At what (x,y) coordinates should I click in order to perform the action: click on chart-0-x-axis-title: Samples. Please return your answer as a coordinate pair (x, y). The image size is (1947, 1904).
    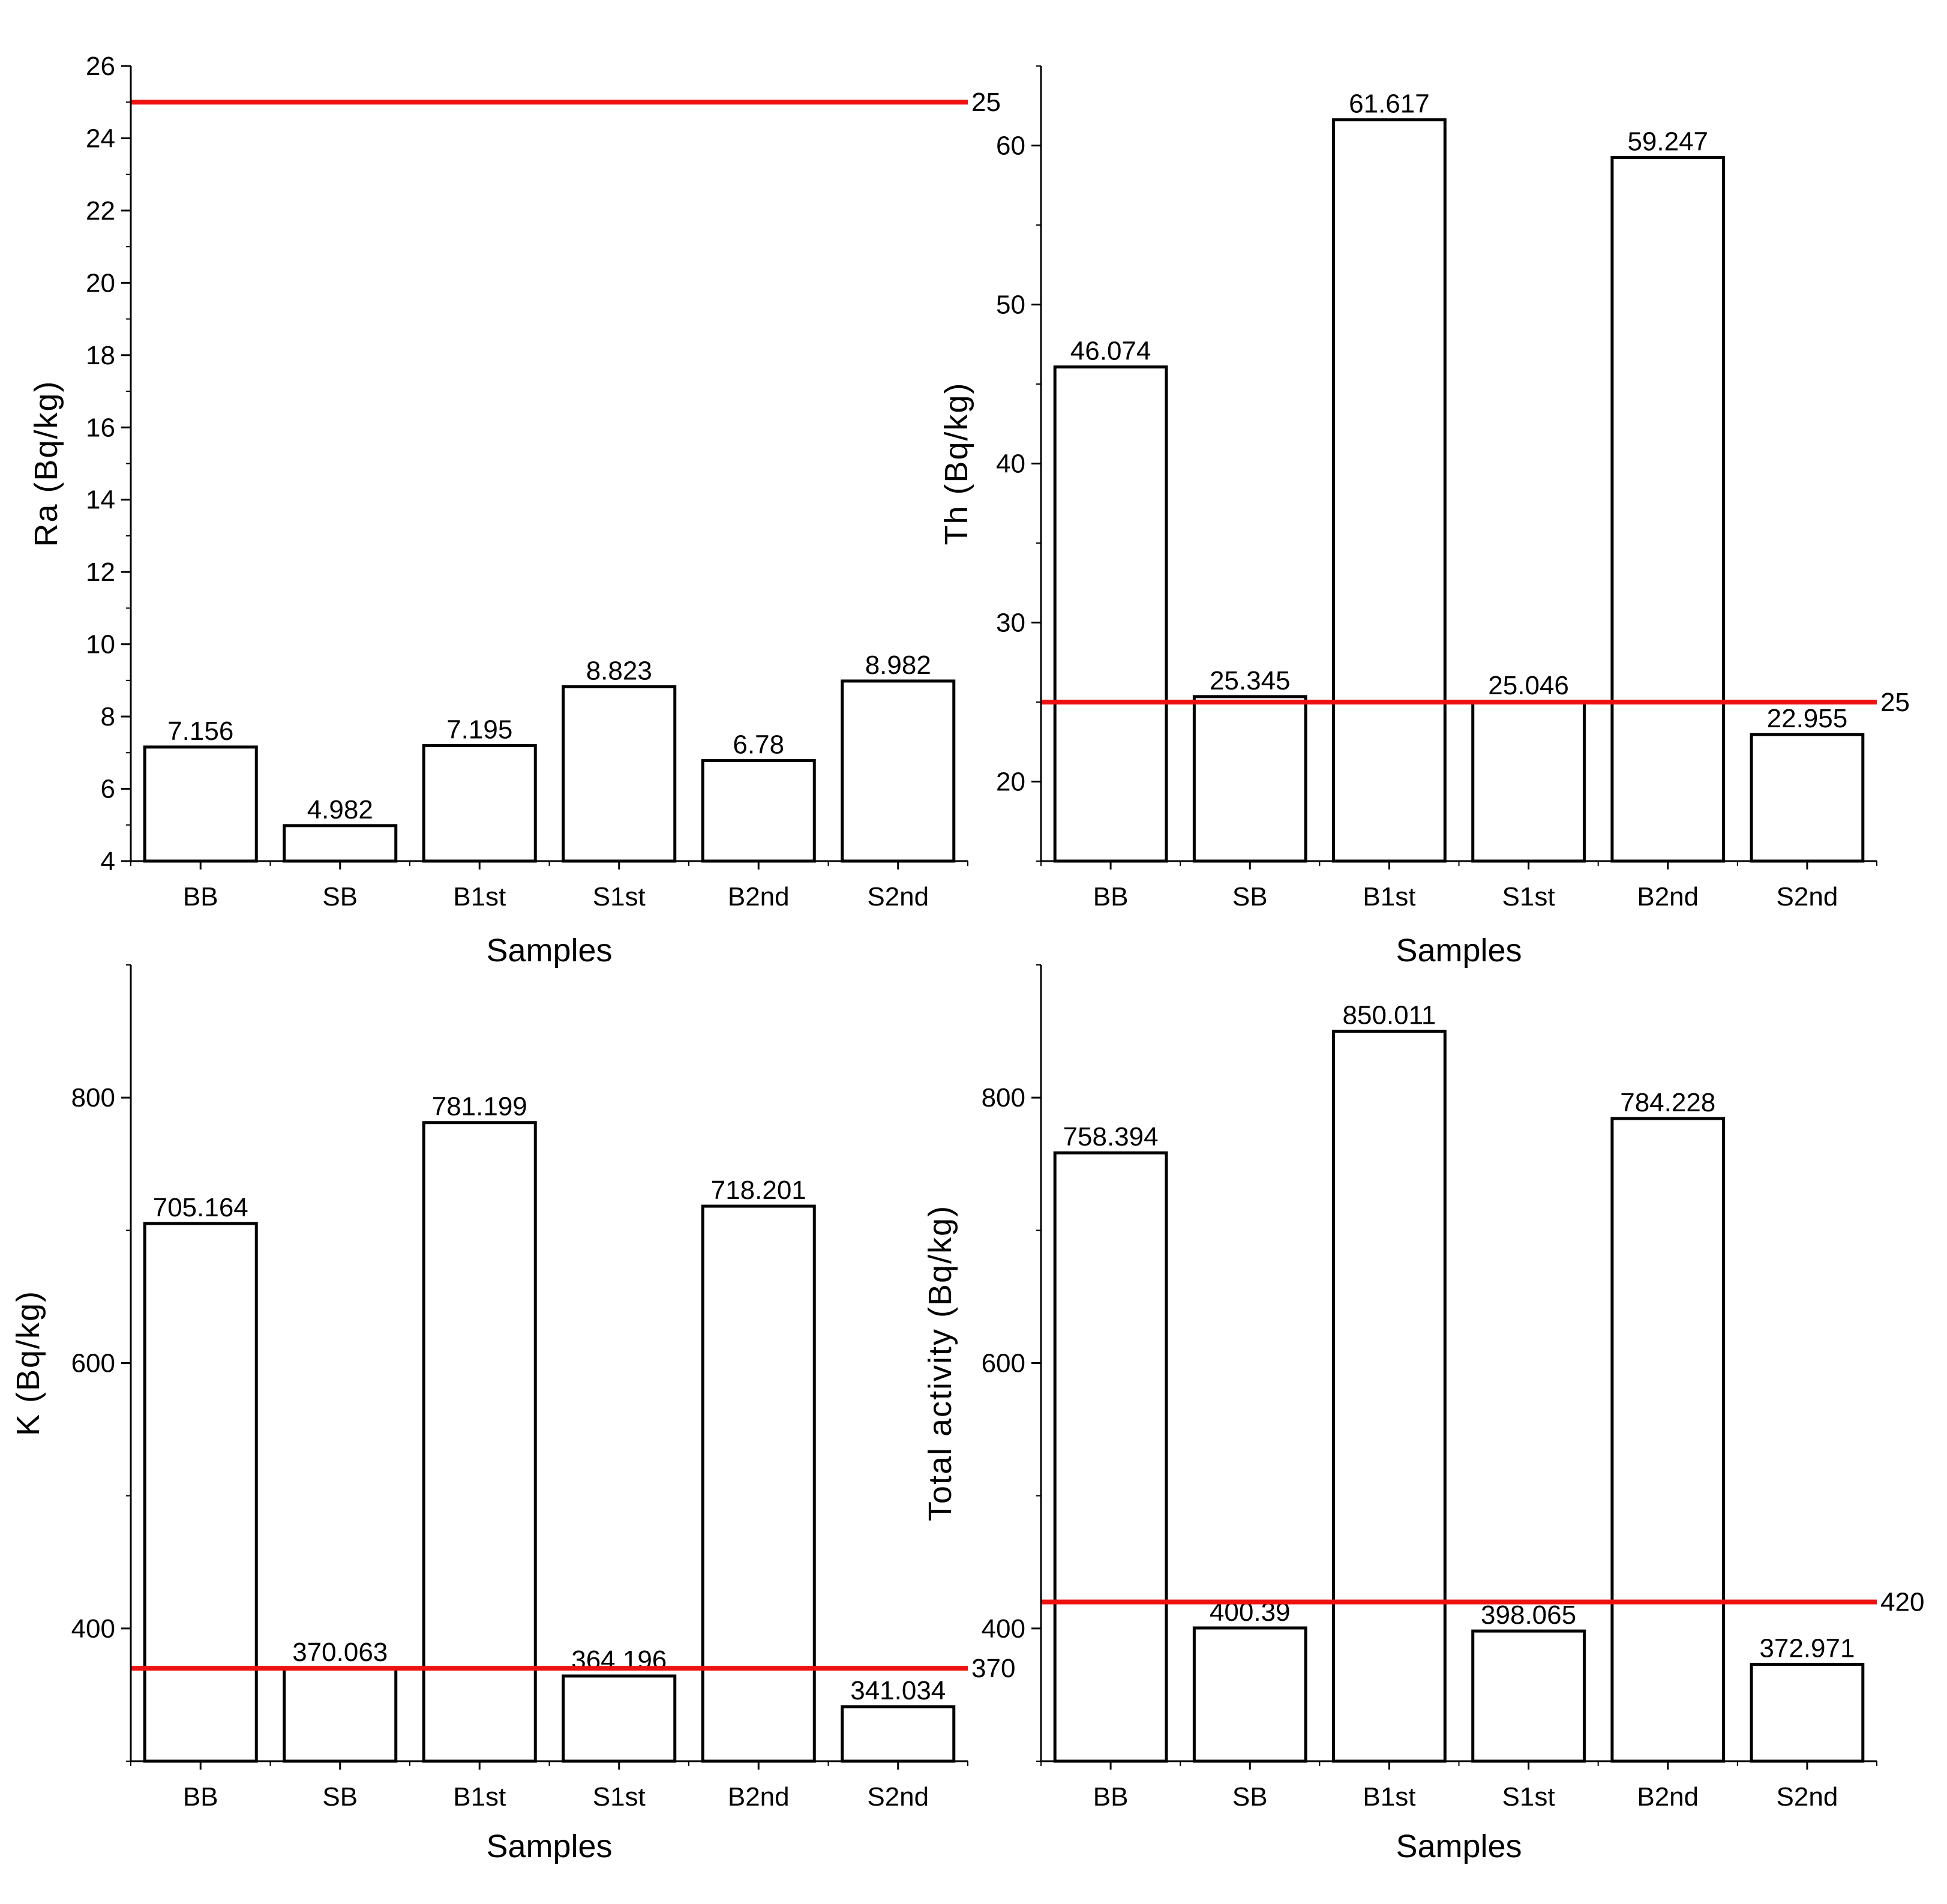
    Looking at the image, I should click on (549, 950).